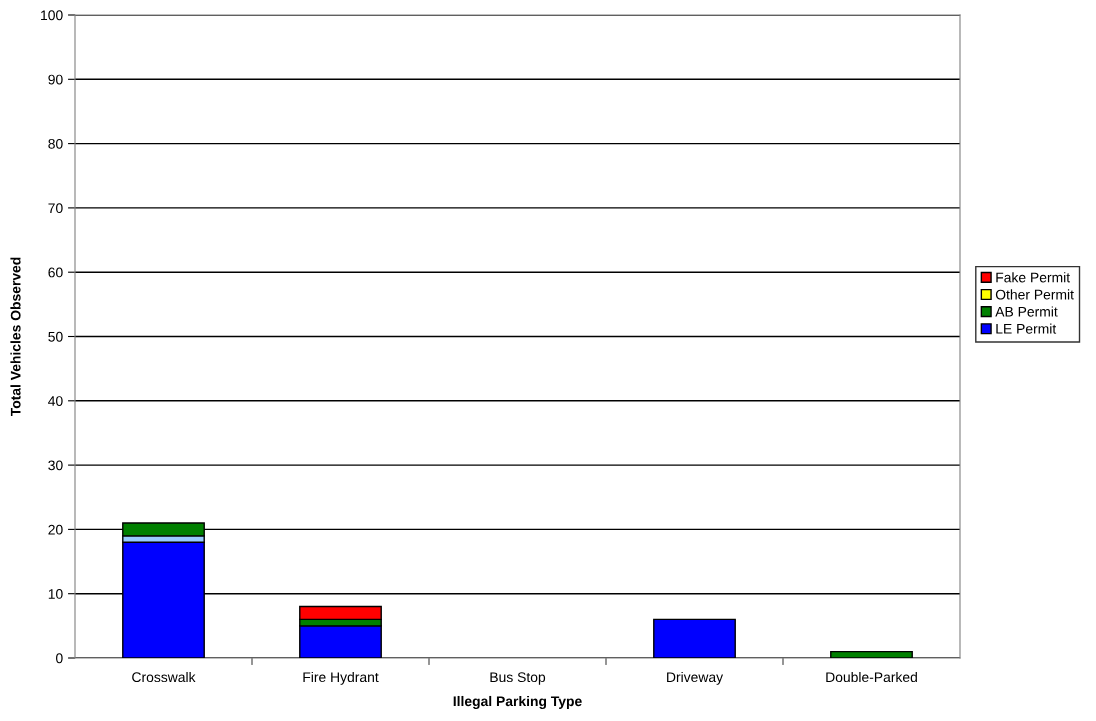  I want to click on legend-label: LE Permit, so click(1026, 328).